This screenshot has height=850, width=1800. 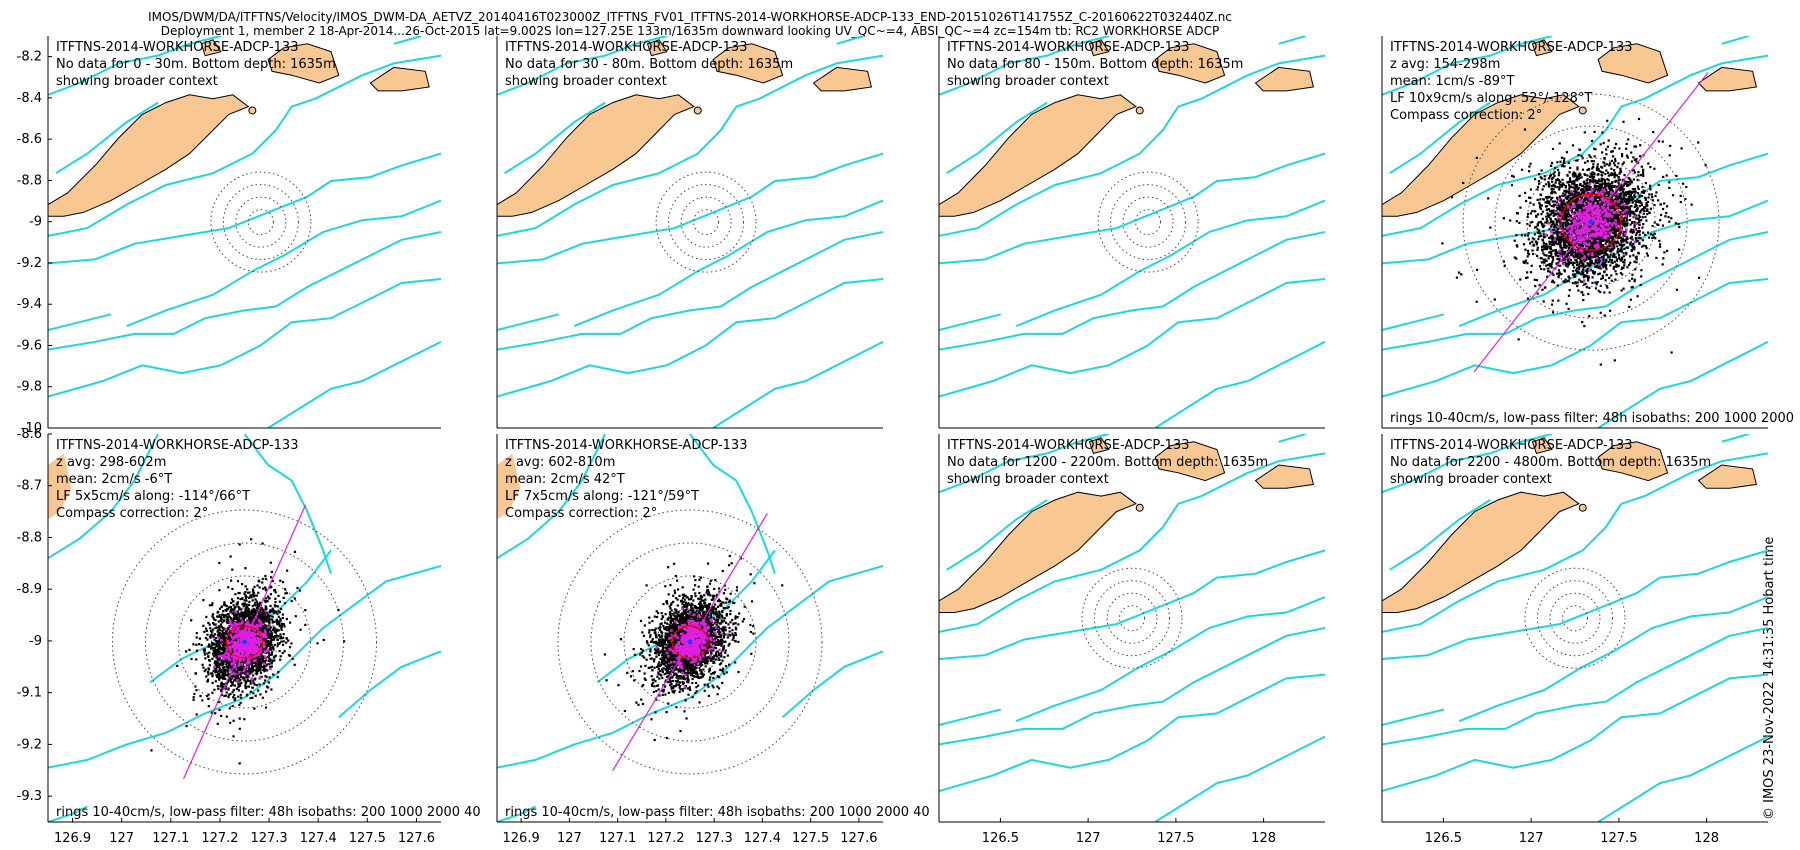 I want to click on y-tick-label: -8.8, so click(x=29, y=180).